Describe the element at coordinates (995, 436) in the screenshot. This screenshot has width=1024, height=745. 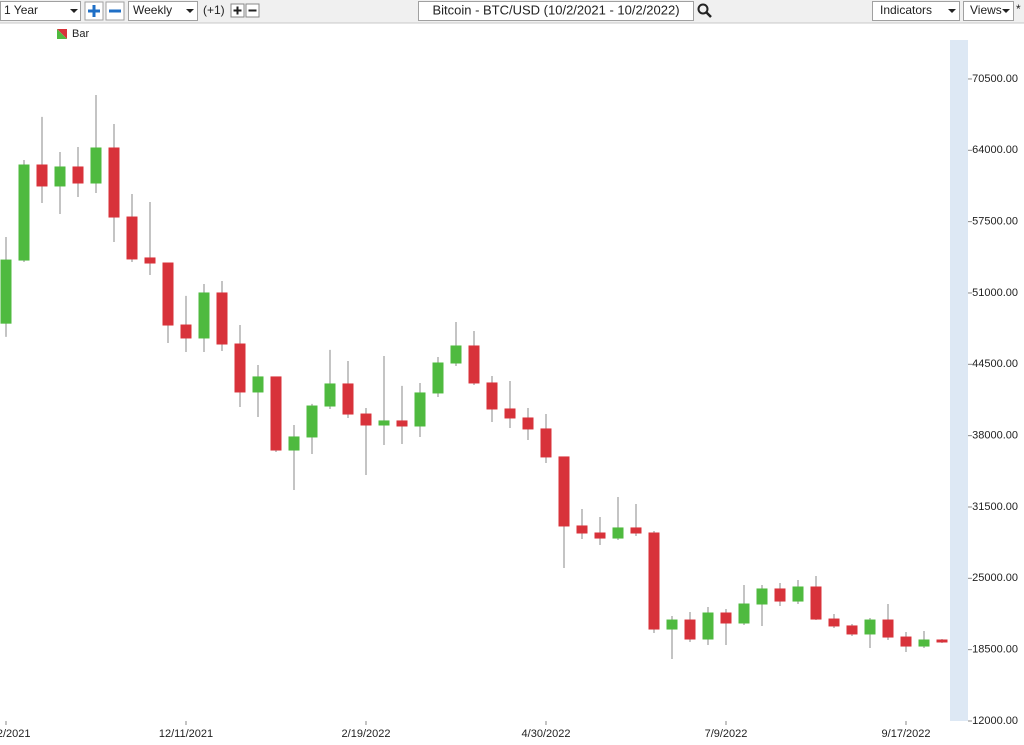
I see `y-tick-label: 38000.00` at that location.